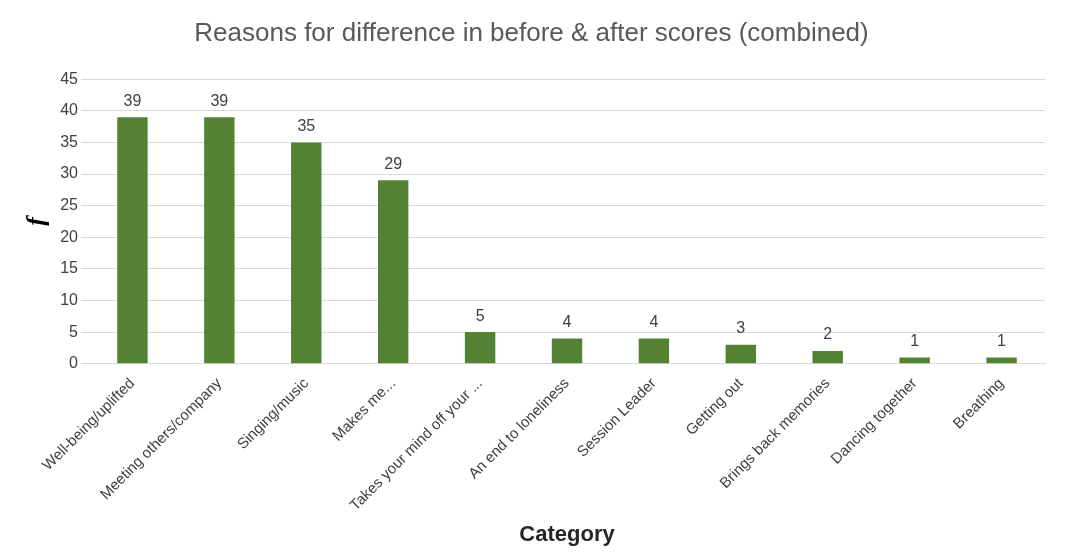  Describe the element at coordinates (69, 299) in the screenshot. I see `y-tick-label: 10` at that location.